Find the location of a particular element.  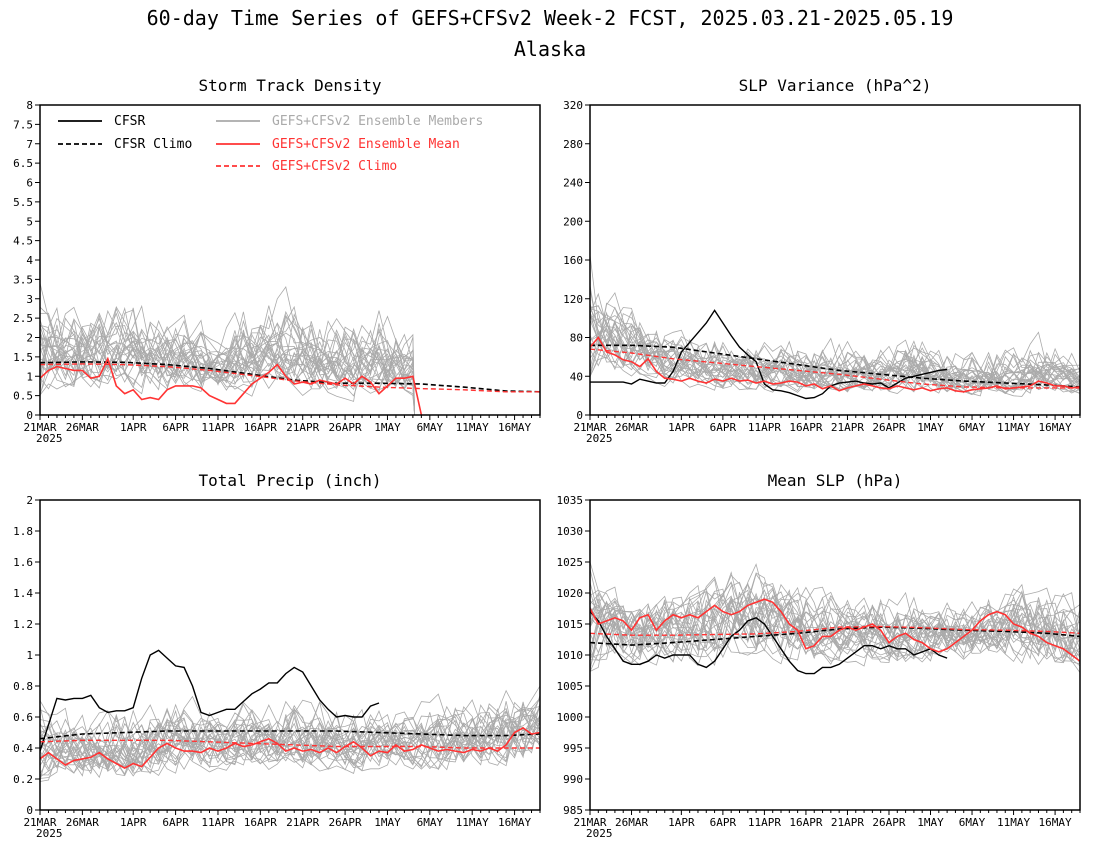

x-tick-label: 21APR is located at coordinates (302, 427).